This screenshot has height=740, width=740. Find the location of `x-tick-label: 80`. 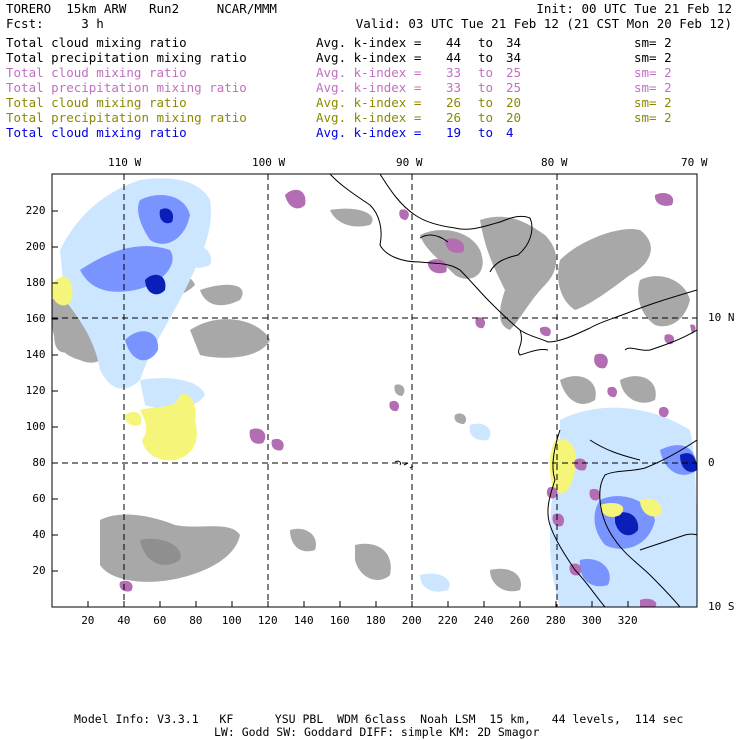

x-tick-label: 80 is located at coordinates (196, 620).